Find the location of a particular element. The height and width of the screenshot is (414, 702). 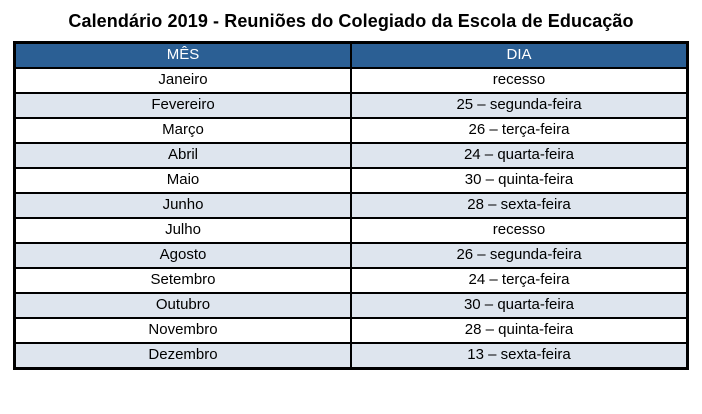

day-cell: 13 – sexta-feira is located at coordinates (519, 356).